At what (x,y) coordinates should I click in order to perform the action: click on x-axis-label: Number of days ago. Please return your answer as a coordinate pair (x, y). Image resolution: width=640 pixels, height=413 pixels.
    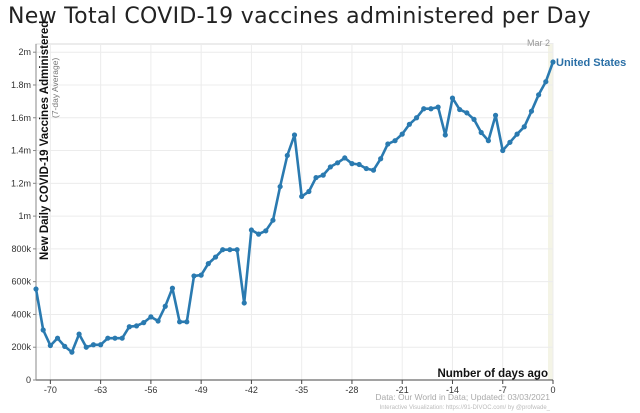
    Looking at the image, I should click on (492, 374).